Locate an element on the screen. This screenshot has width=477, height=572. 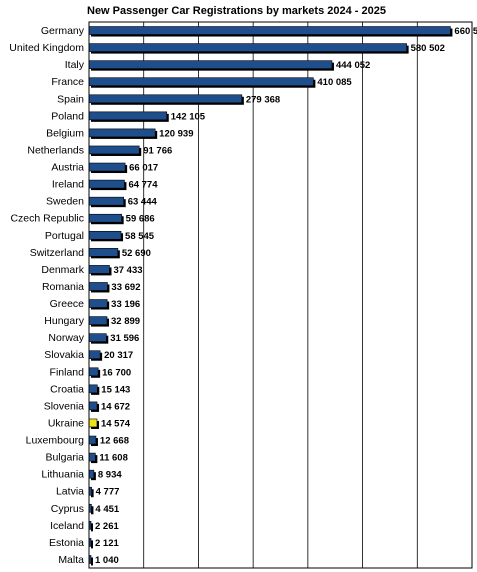
category-label: Bulgaria is located at coordinates (64, 458).